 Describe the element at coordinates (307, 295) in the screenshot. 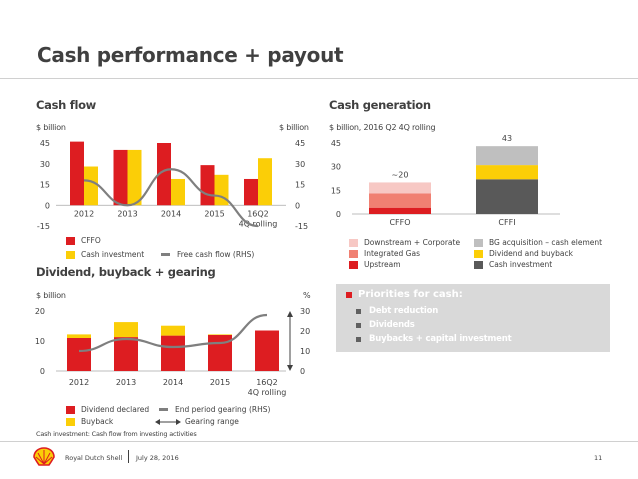

I see `dividend-y2label: %` at that location.